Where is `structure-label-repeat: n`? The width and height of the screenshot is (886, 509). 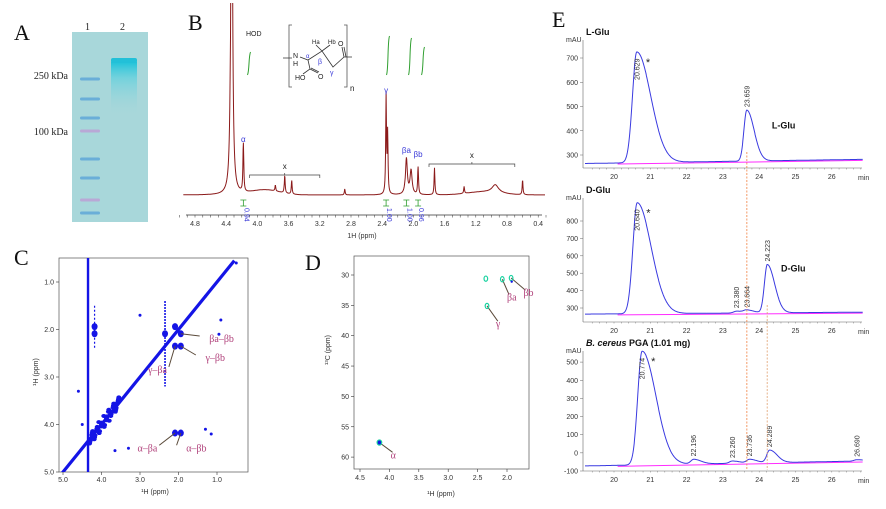 structure-label-repeat: n is located at coordinates (352, 88).